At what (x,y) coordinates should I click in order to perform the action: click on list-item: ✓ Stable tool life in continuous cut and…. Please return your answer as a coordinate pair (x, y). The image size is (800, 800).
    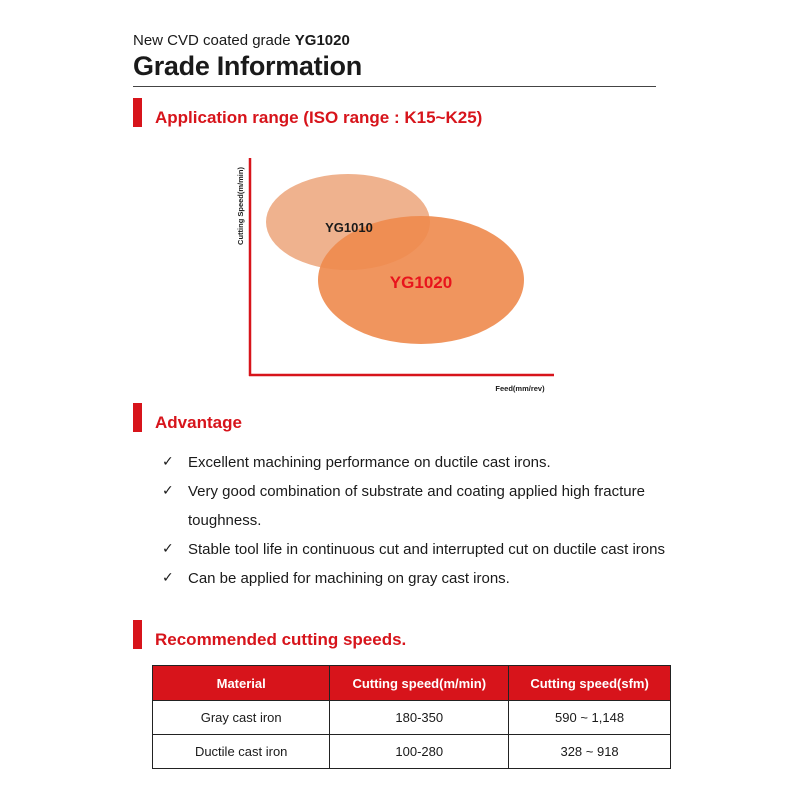
    Looking at the image, I should click on (420, 549).